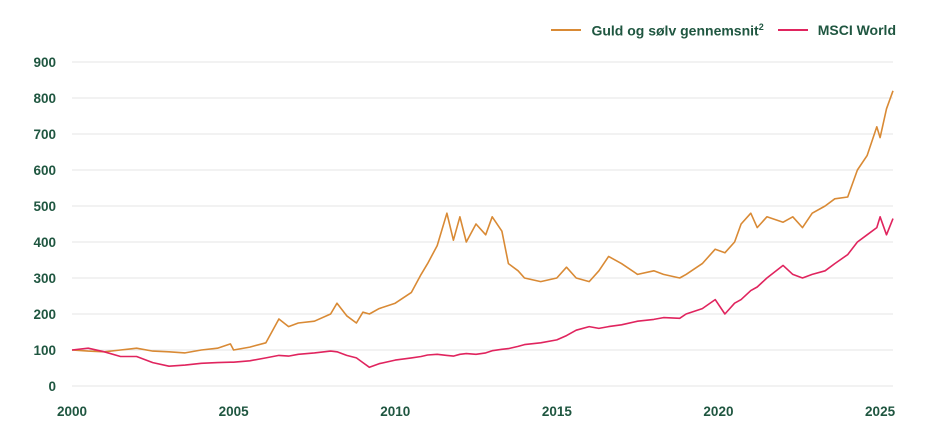 This screenshot has width=928, height=432. Describe the element at coordinates (44, 350) in the screenshot. I see `y-tick-label: 100` at that location.